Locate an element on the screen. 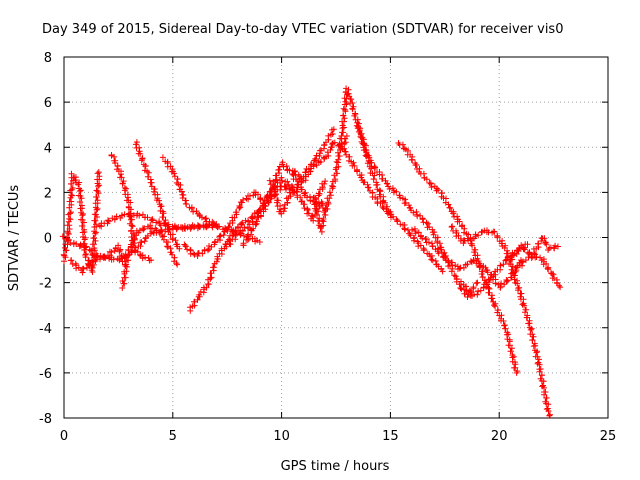 Image resolution: width=640 pixels, height=480 pixels. x-tick-label: 25 is located at coordinates (608, 436).